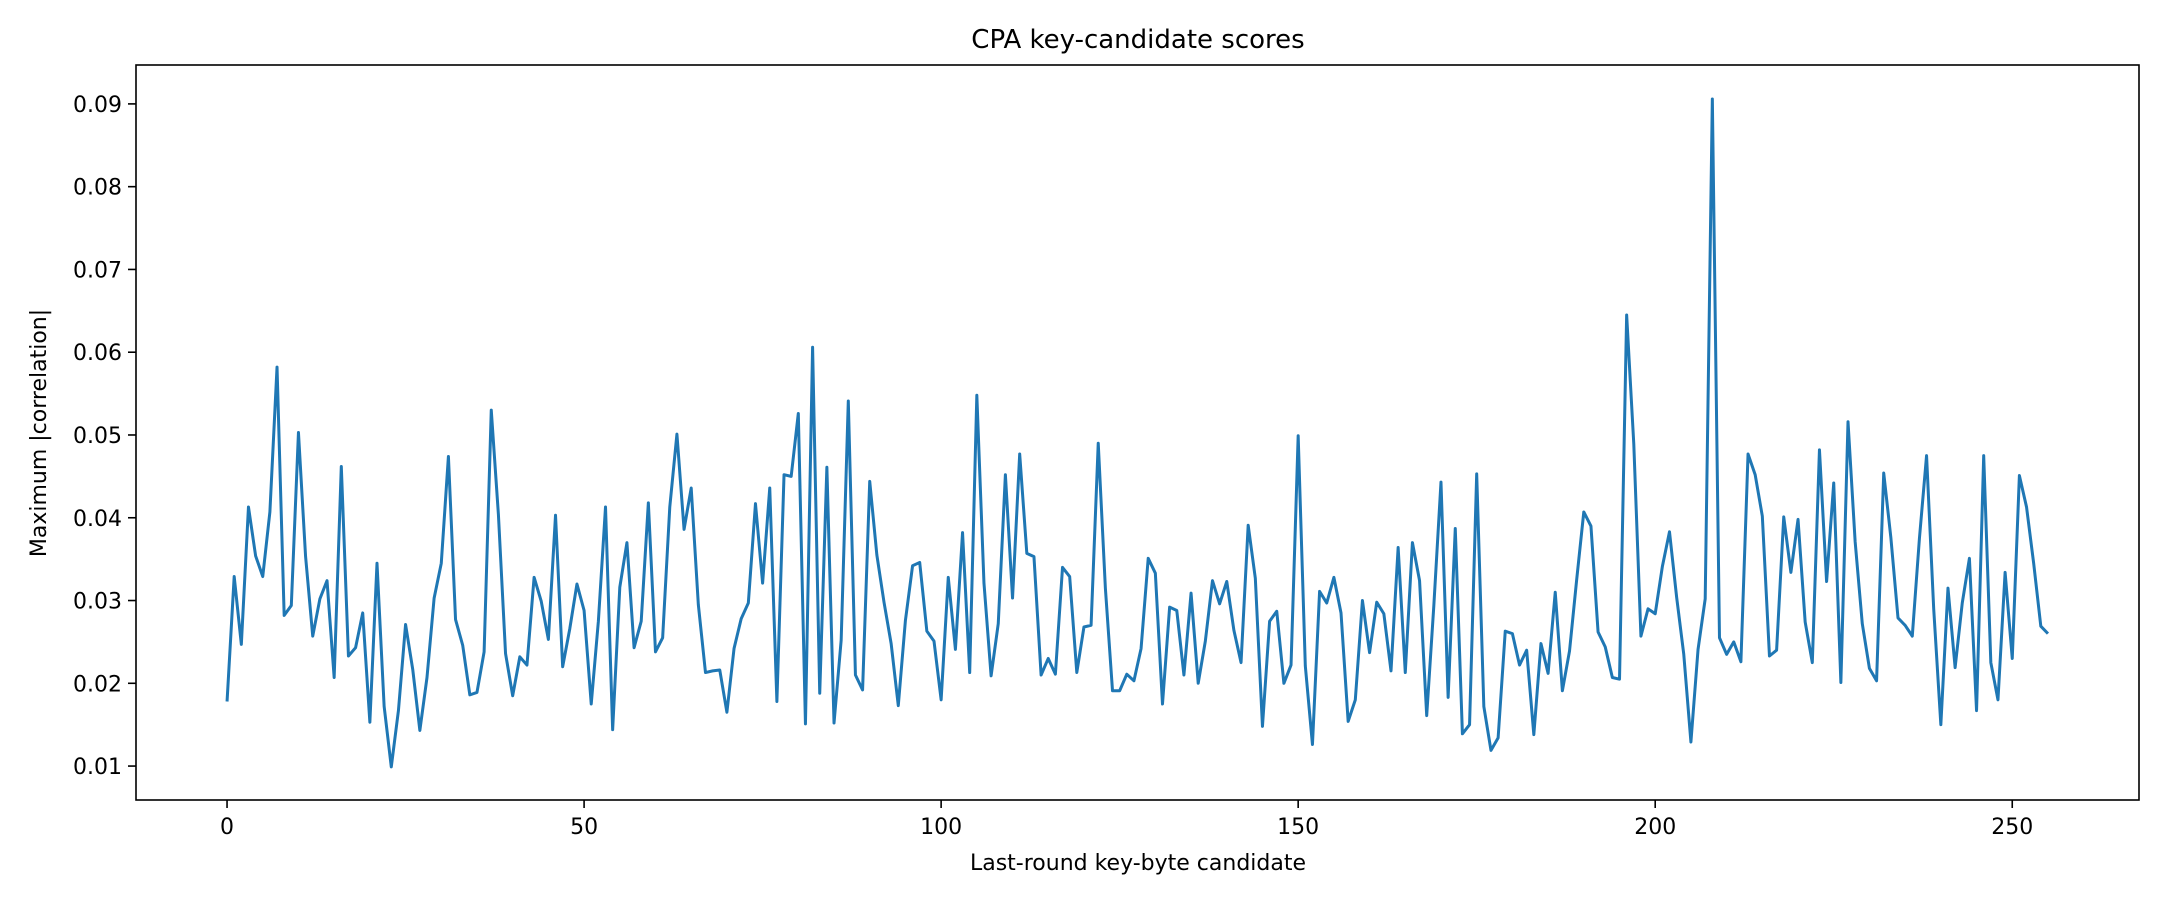 This screenshot has height=900, width=2160. I want to click on x-tick-label: 0, so click(227, 827).